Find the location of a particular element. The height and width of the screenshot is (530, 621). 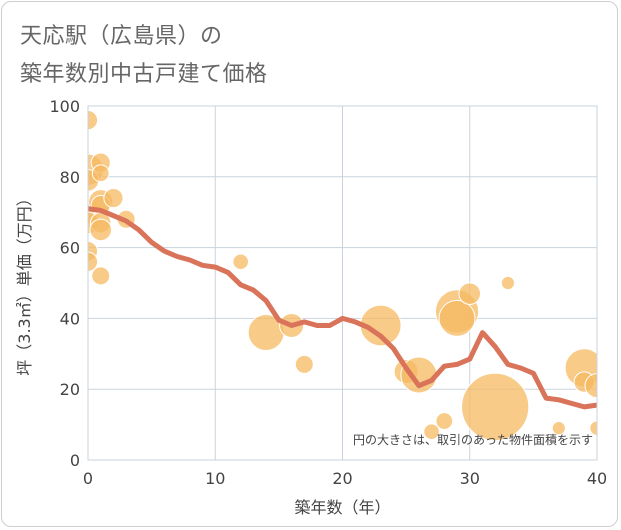

chart-title-line-1: 天応駅（広島県）の is located at coordinates (121, 36).